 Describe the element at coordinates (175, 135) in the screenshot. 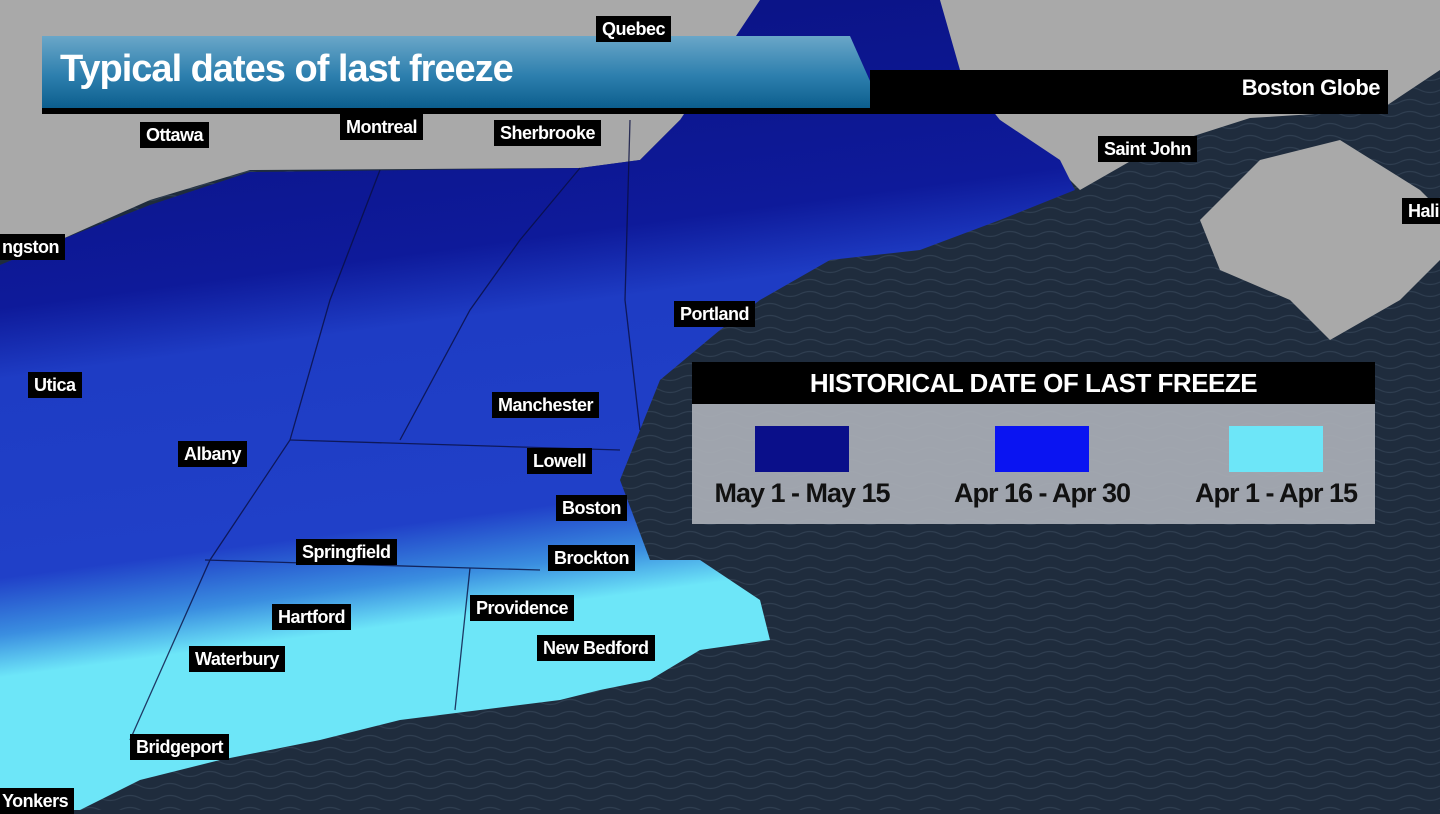

I see `city-label-ottawa: Ottawa` at that location.